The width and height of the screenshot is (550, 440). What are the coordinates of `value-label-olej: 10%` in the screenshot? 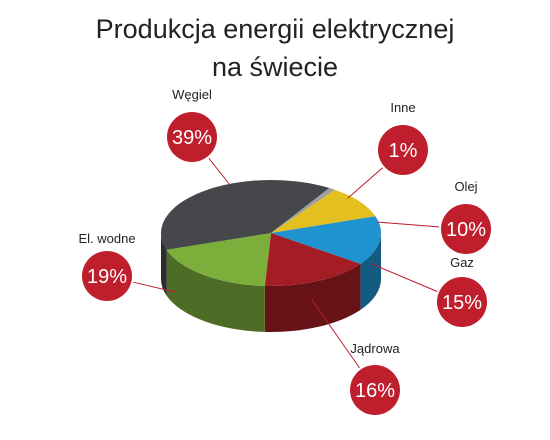 It's located at (466, 230).